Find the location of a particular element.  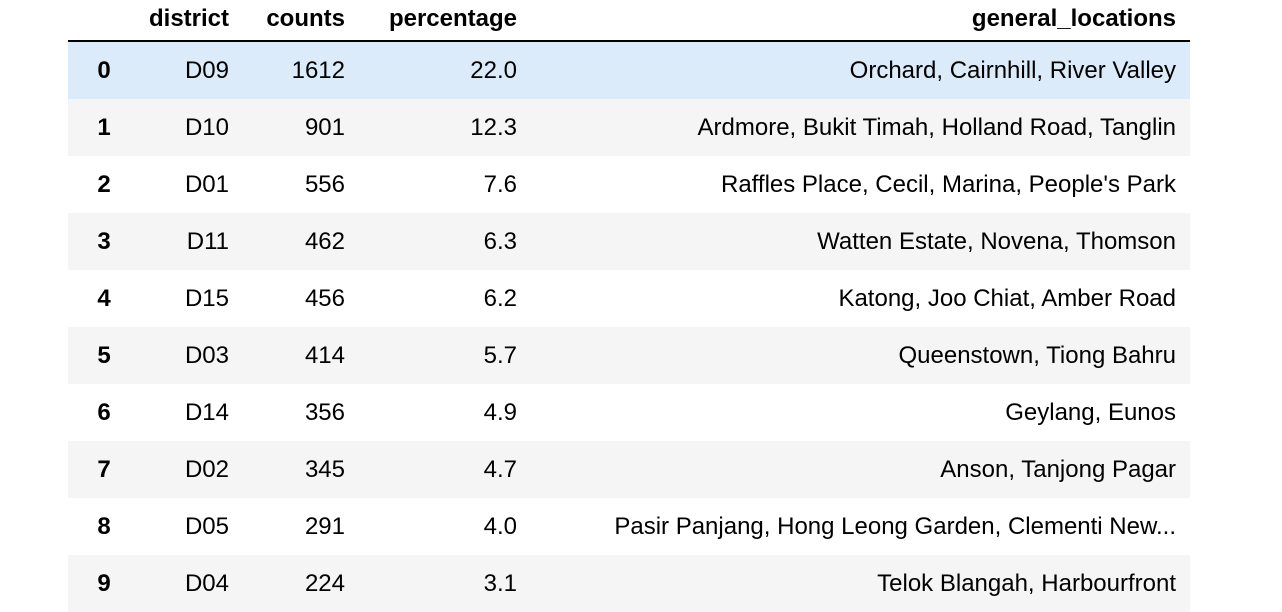

cell-percentage: 12.3 is located at coordinates (493, 127).